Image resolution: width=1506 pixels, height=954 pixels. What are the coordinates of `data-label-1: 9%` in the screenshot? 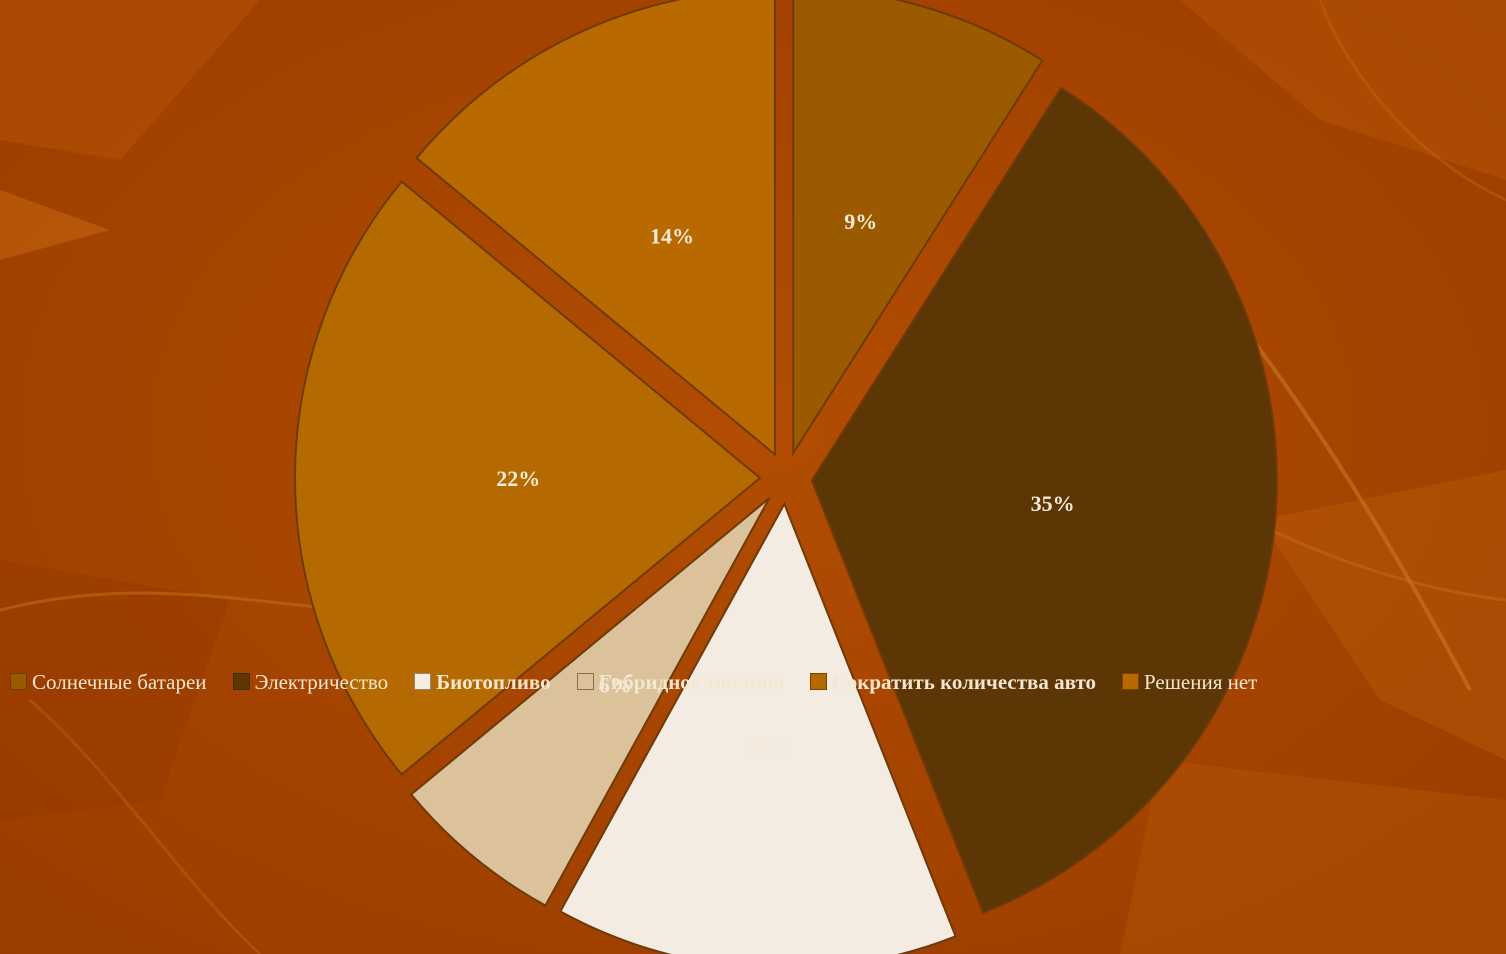 It's located at (860, 221).